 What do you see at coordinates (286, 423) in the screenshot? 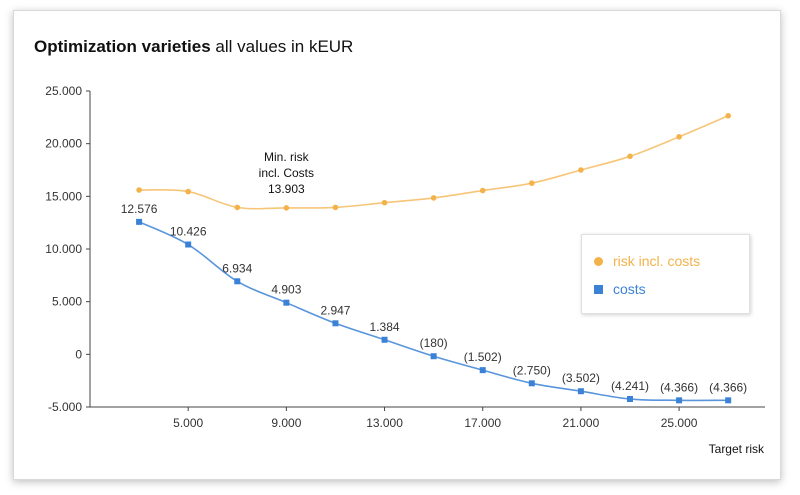
I see `x-tick-label: 9.000` at bounding box center [286, 423].